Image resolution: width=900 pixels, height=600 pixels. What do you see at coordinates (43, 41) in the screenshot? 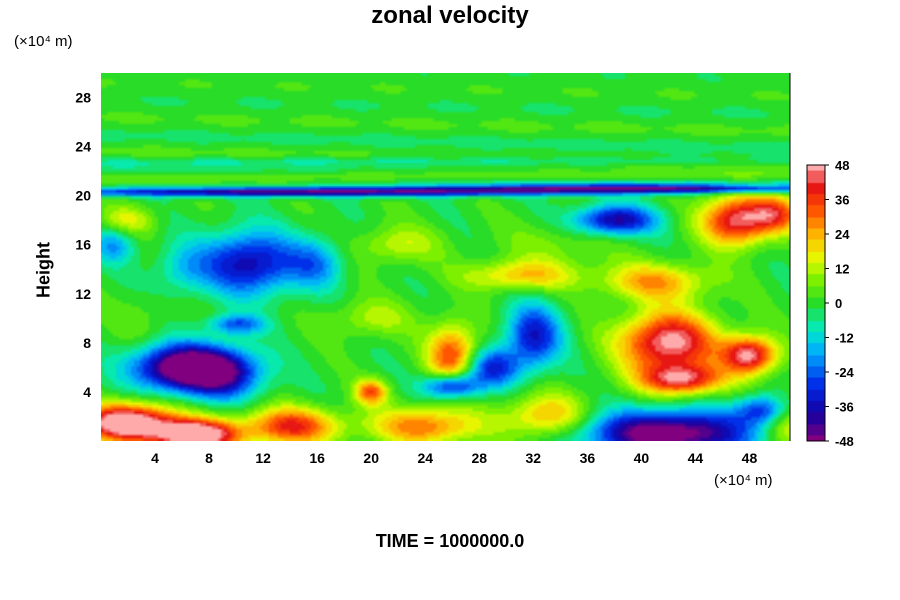
I see `y-axis-unit: (×10⁴ m)` at bounding box center [43, 41].